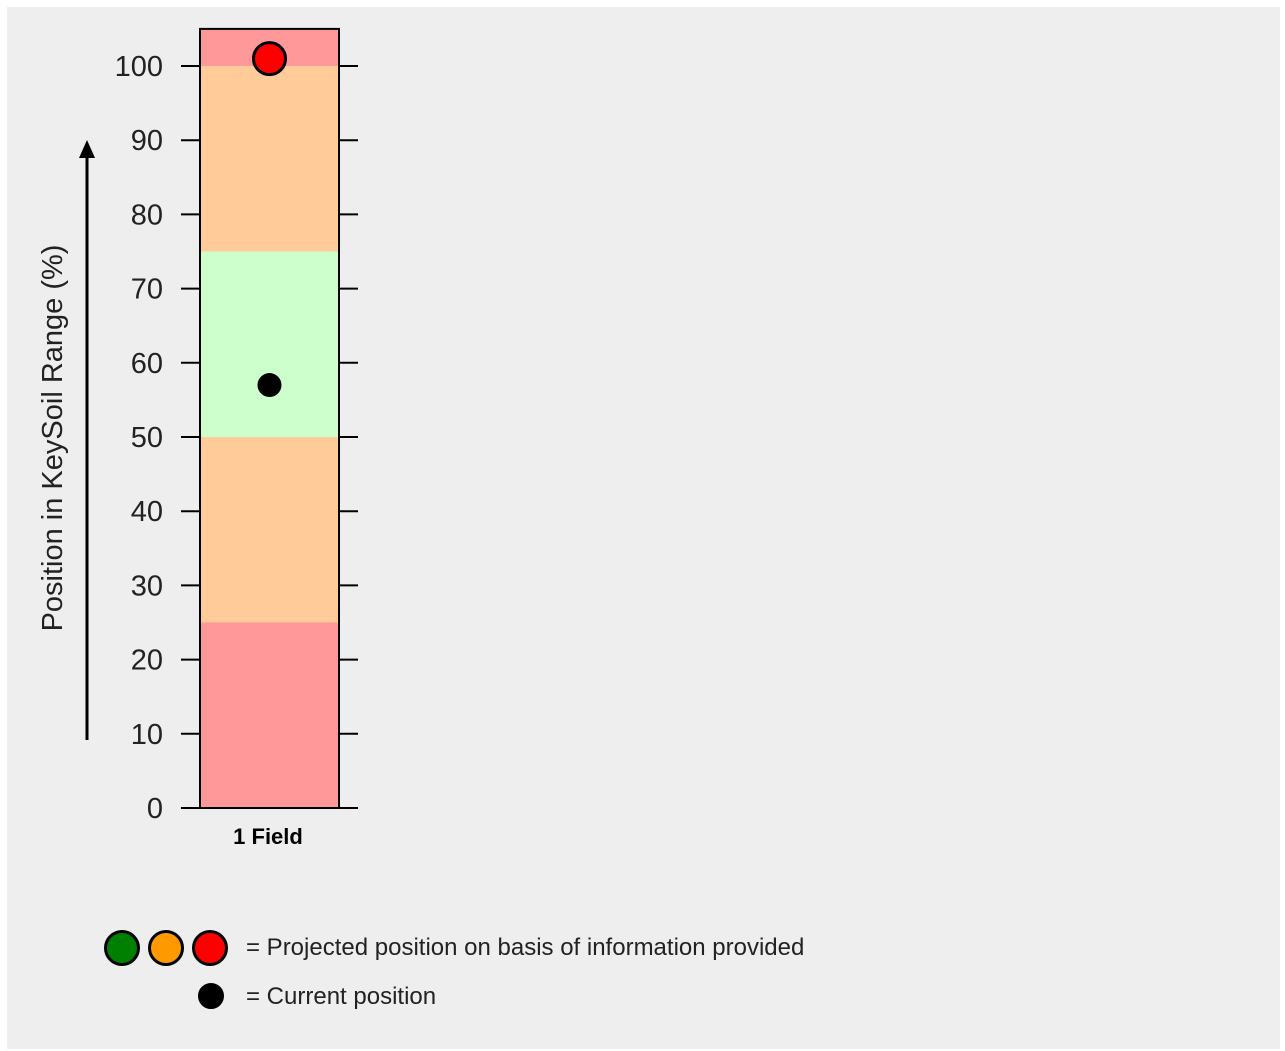  Describe the element at coordinates (147, 438) in the screenshot. I see `y-tick-label-50: 50` at that location.